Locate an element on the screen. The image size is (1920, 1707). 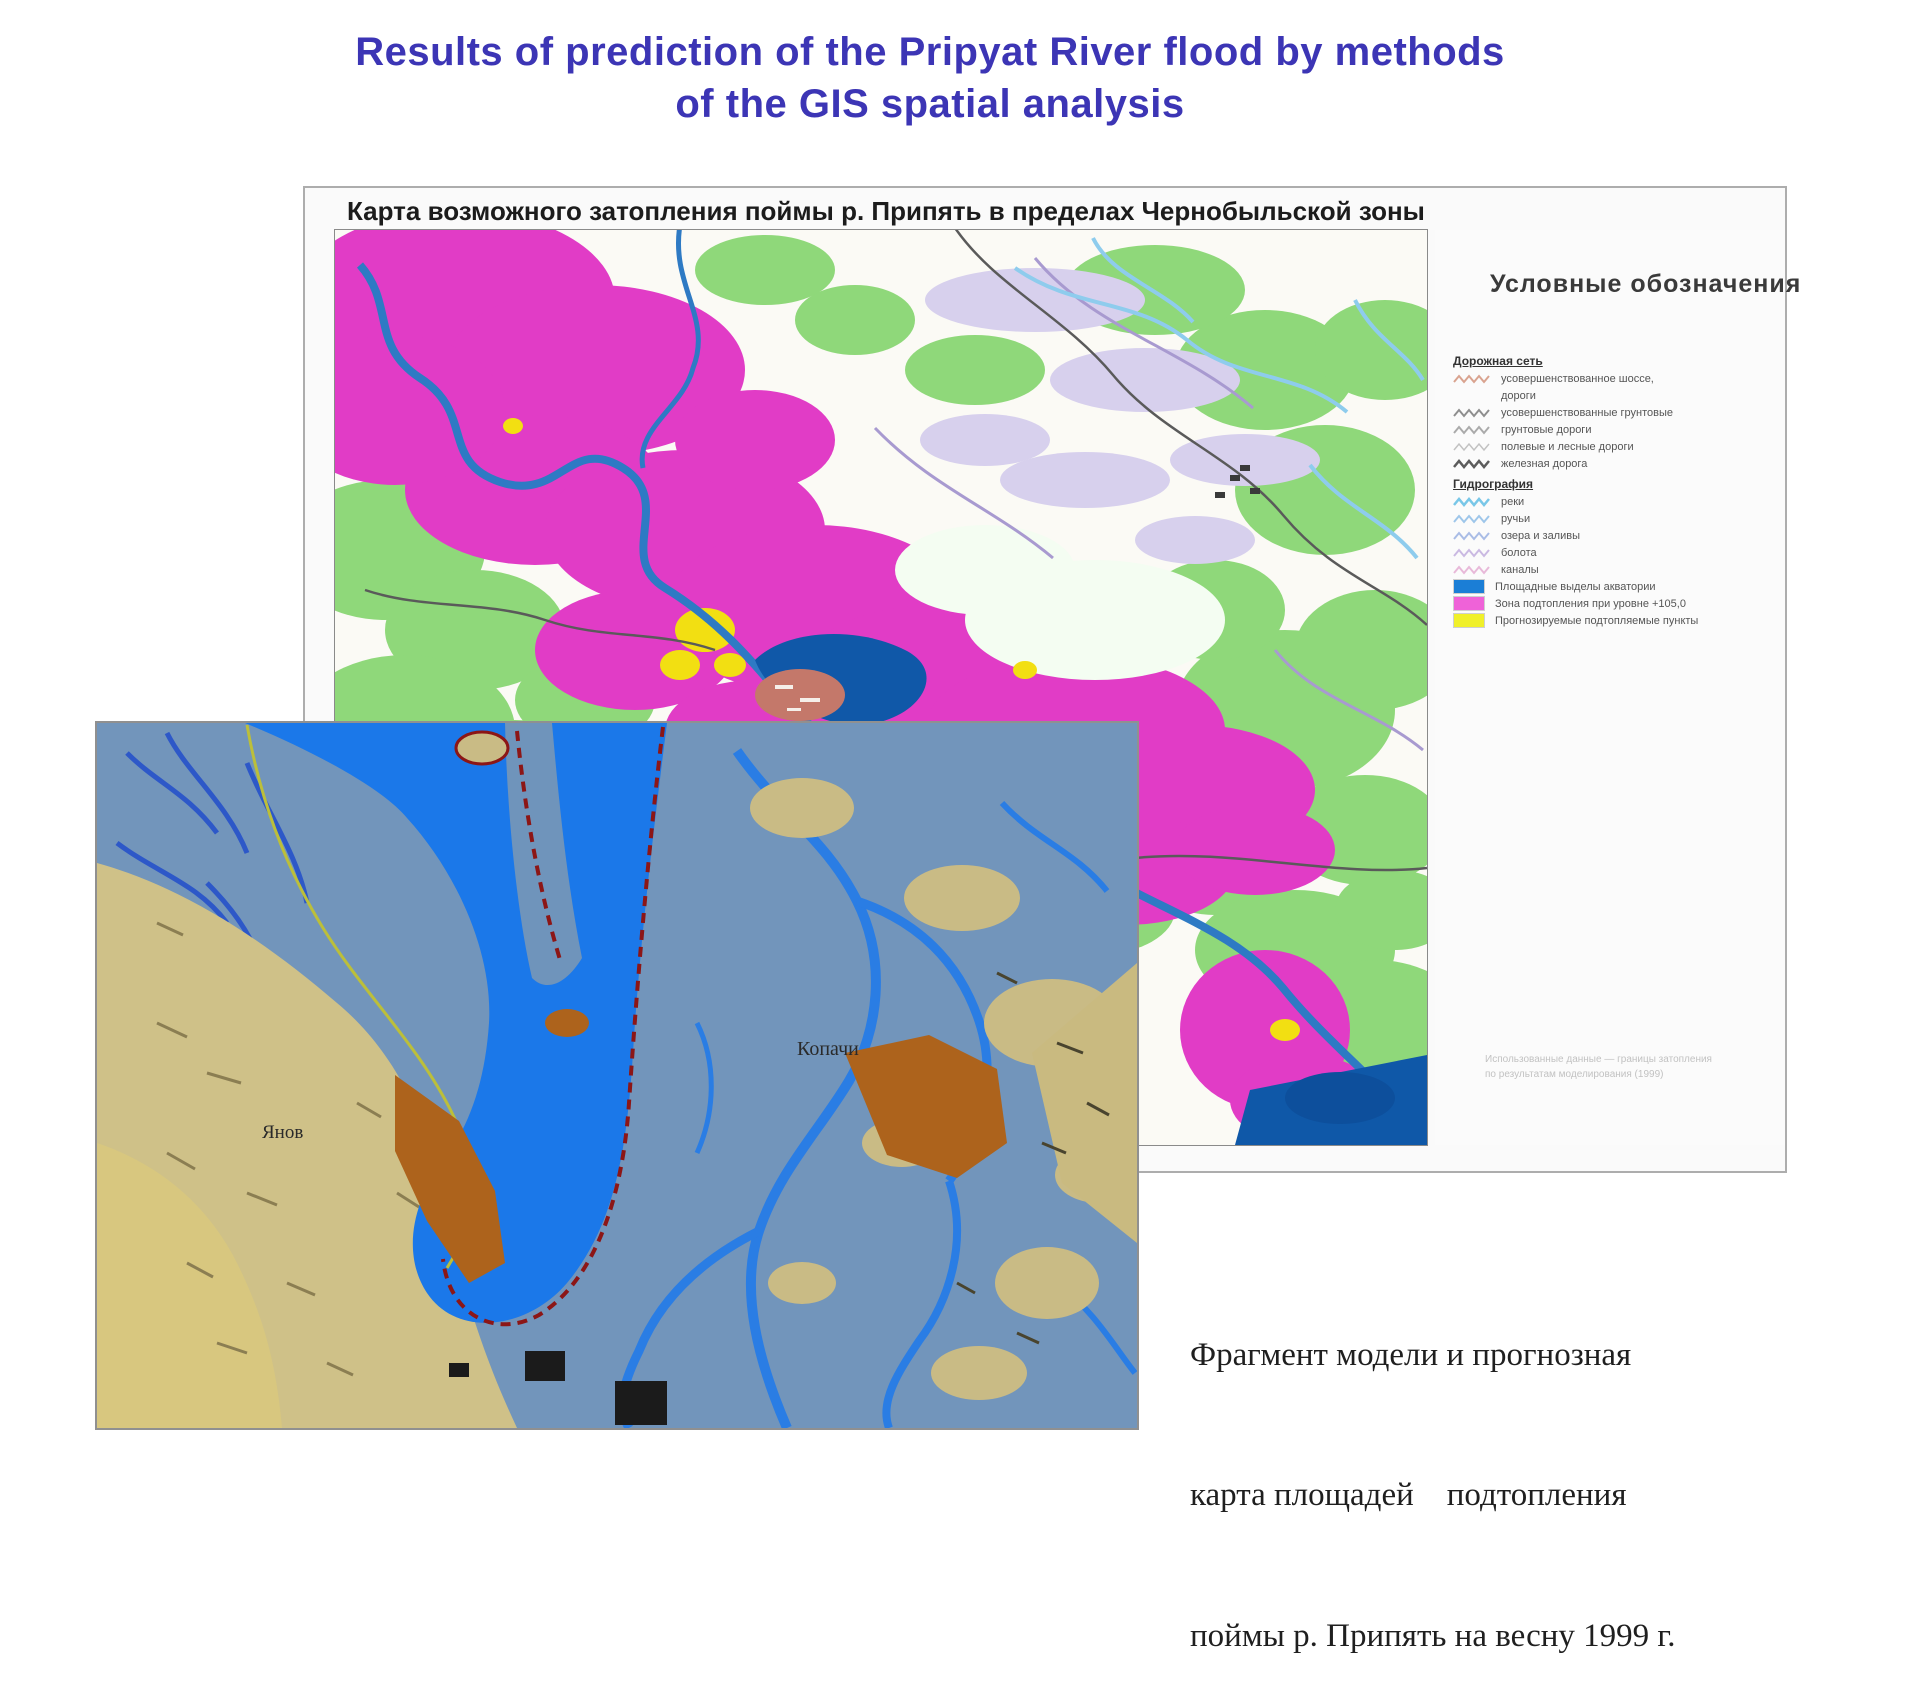
legend-item-hydro-3: озера и заливы is located at coordinates (1613, 535).